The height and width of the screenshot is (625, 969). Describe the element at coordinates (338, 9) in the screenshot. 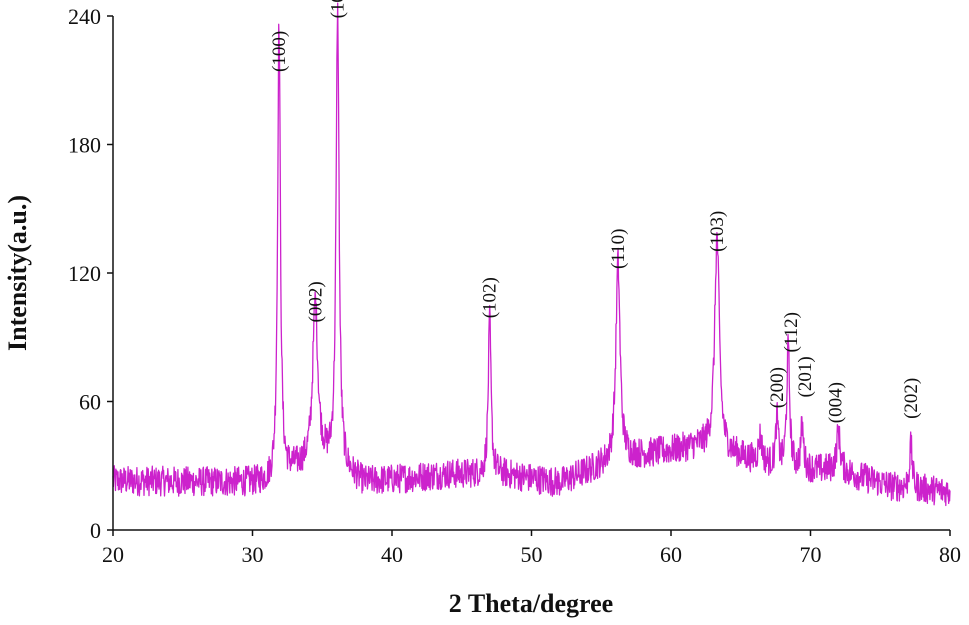

I see `peak-label: (101)` at that location.